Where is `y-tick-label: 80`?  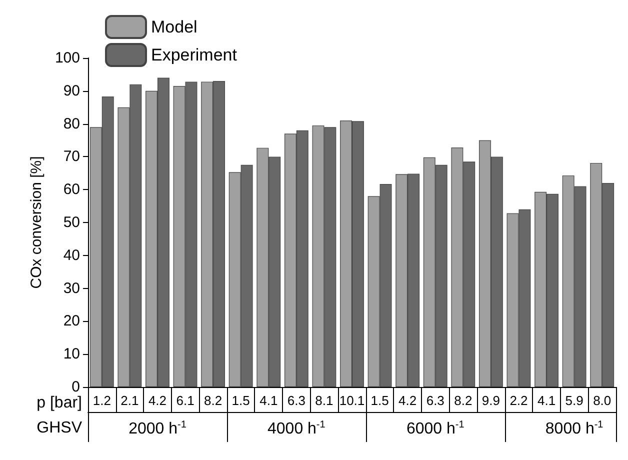
y-tick-label: 80 is located at coordinates (71, 123).